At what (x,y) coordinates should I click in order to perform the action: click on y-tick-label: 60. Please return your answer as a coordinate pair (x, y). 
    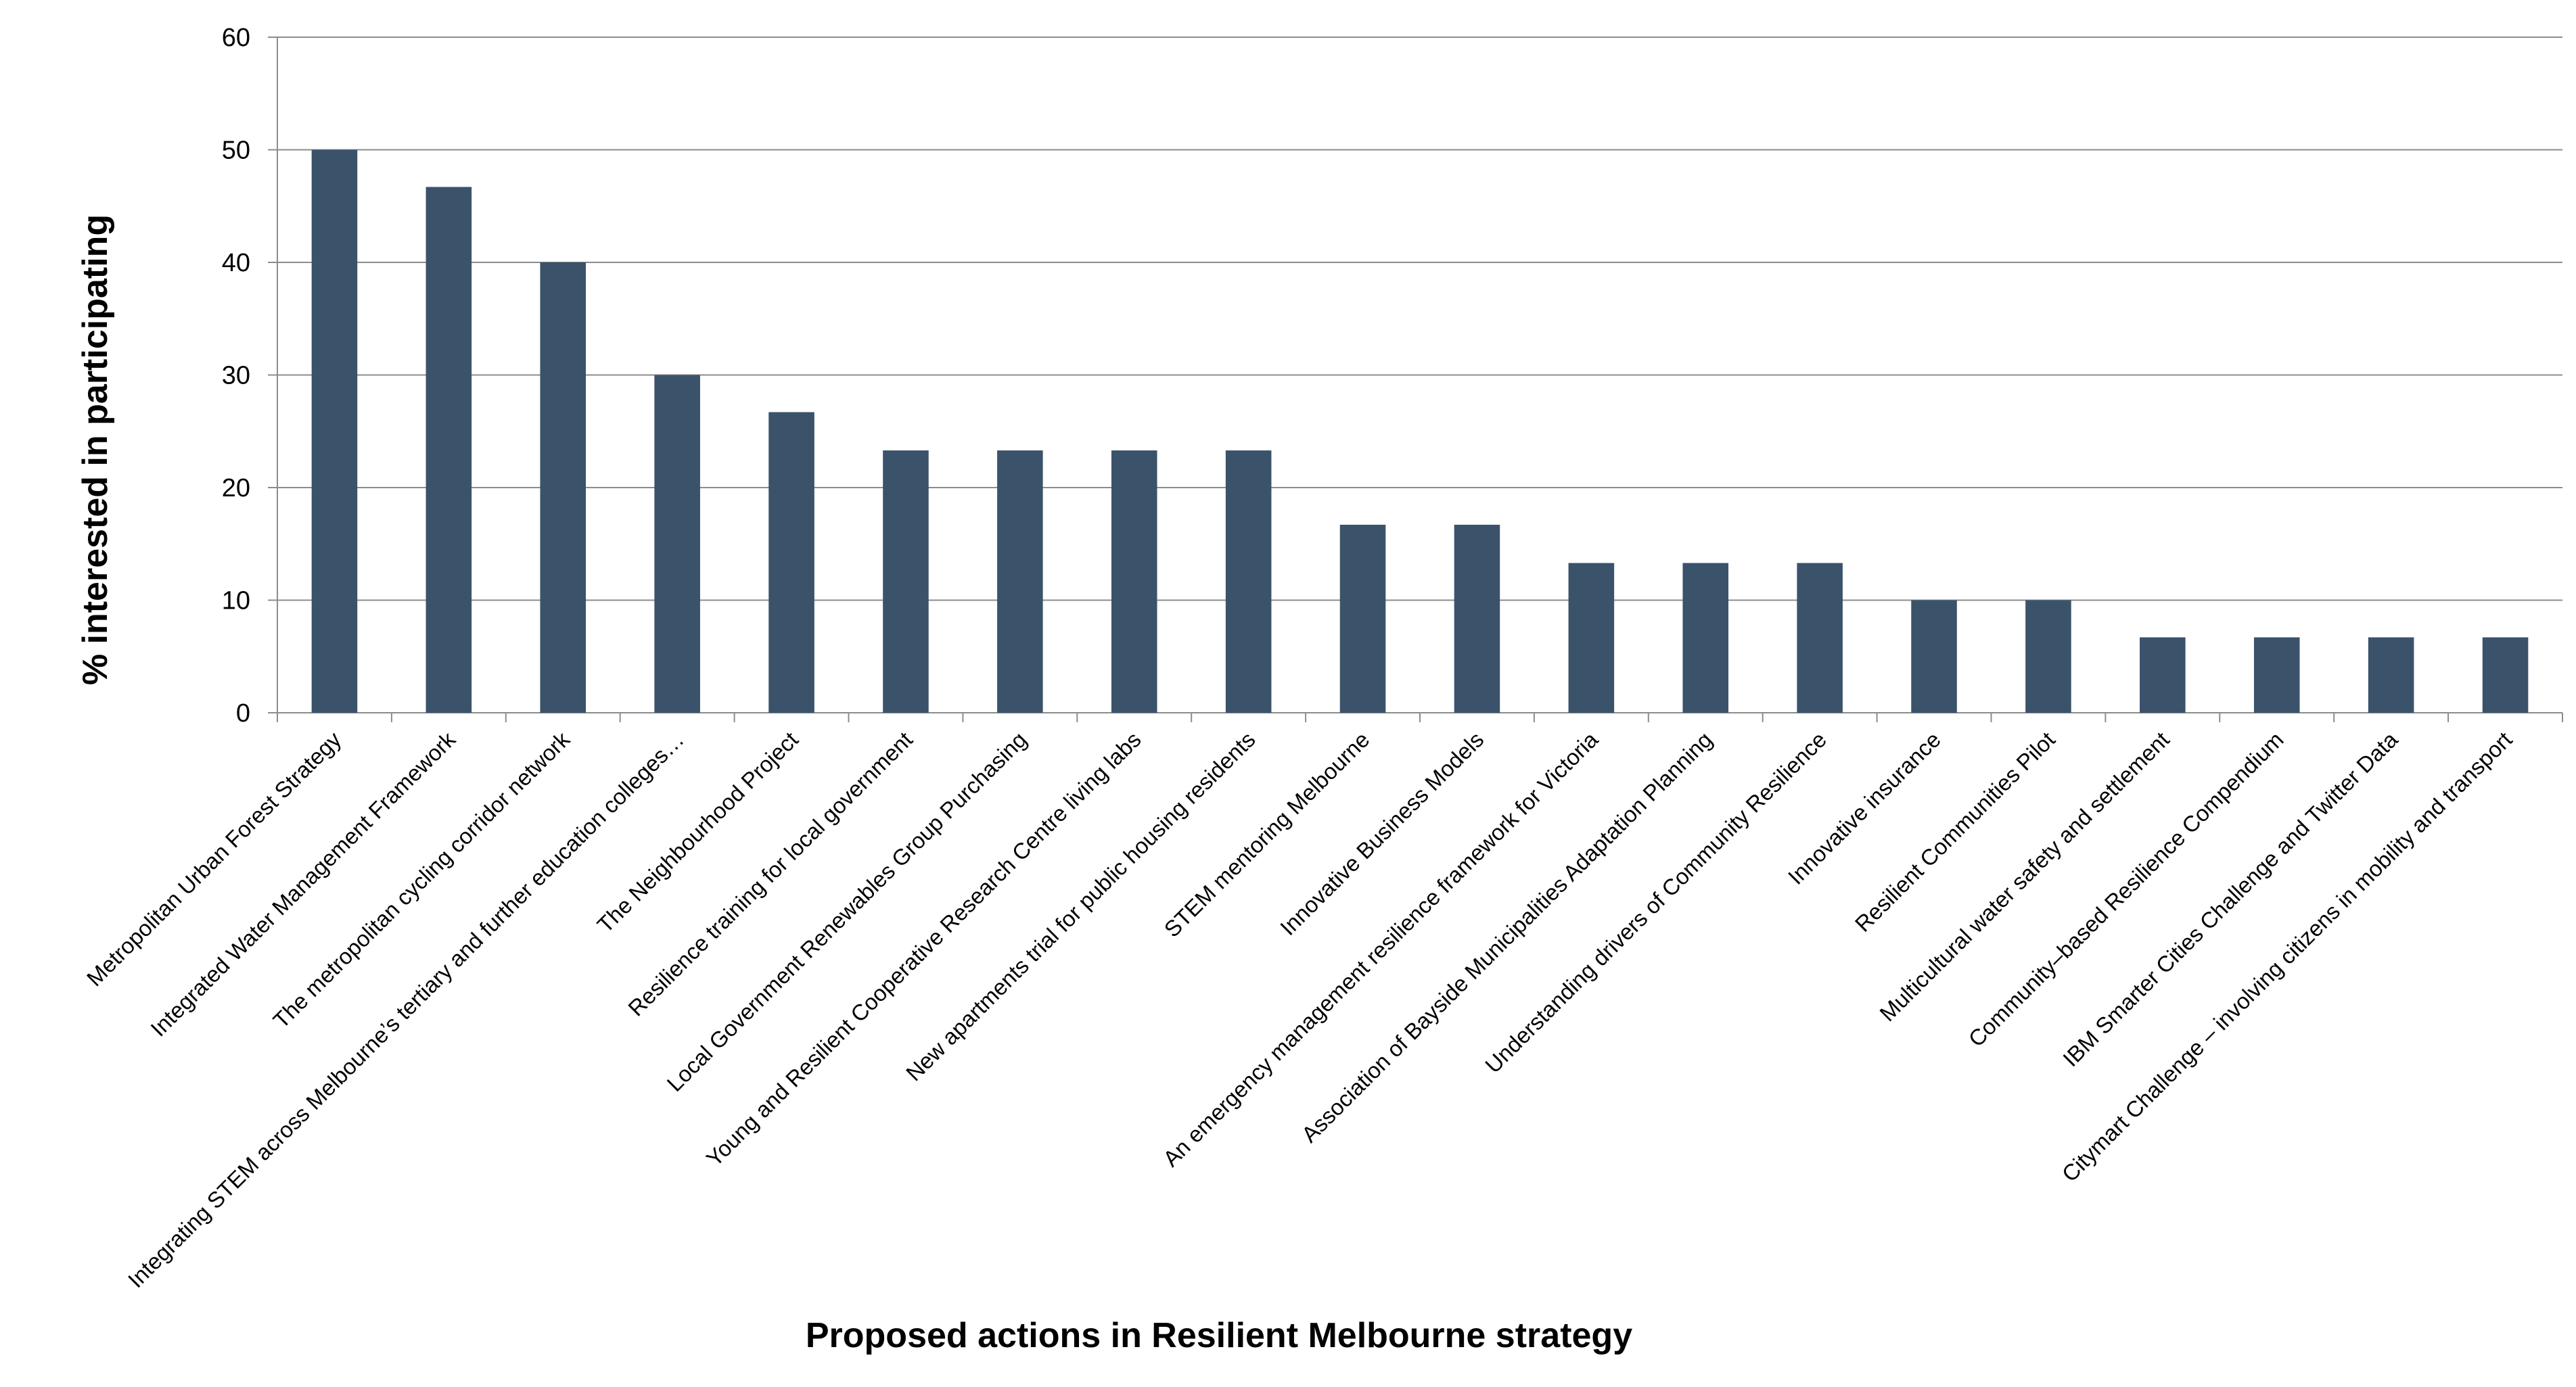
    Looking at the image, I should click on (236, 38).